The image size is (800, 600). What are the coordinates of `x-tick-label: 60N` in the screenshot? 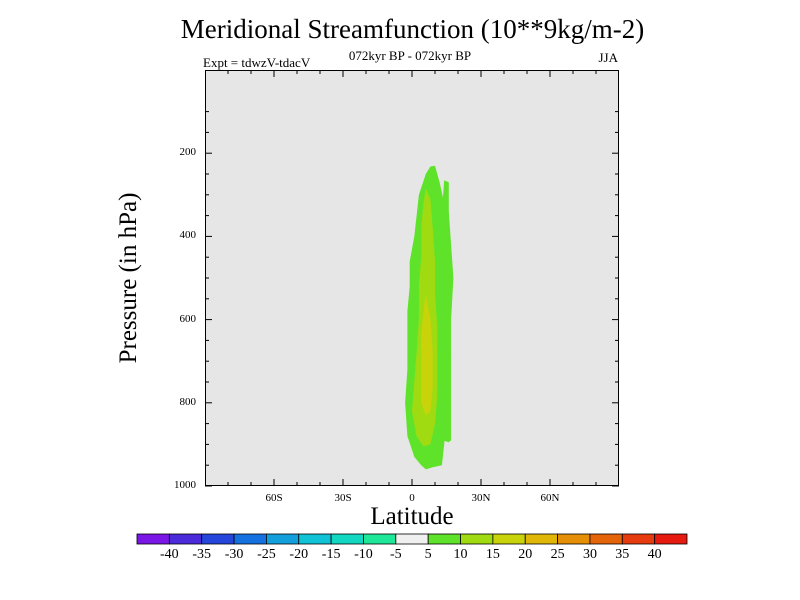 It's located at (550, 498).